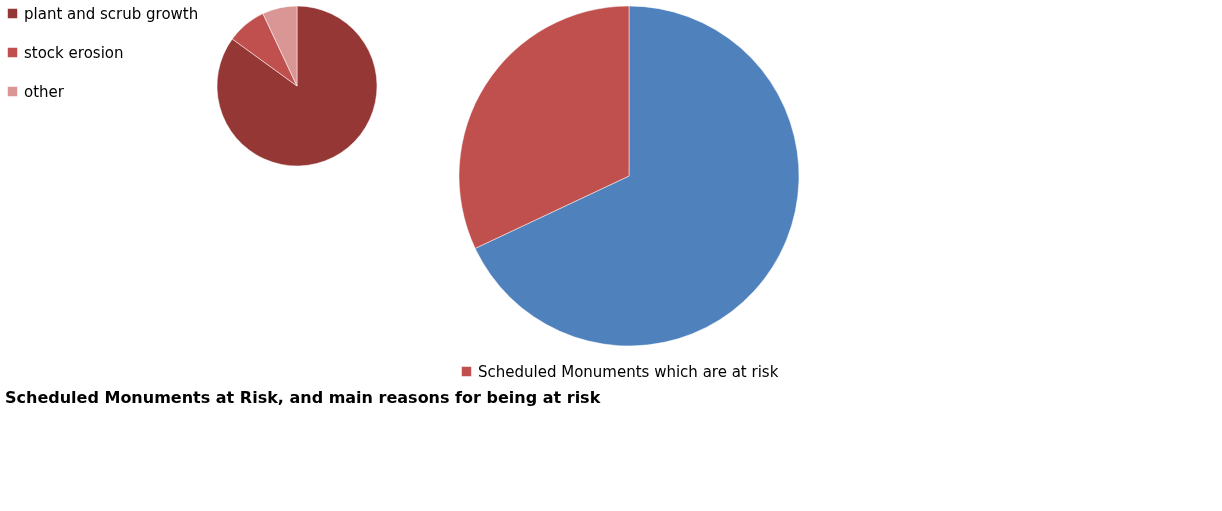 This screenshot has height=511, width=1222. What do you see at coordinates (44, 91) in the screenshot?
I see `legend-label: other` at bounding box center [44, 91].